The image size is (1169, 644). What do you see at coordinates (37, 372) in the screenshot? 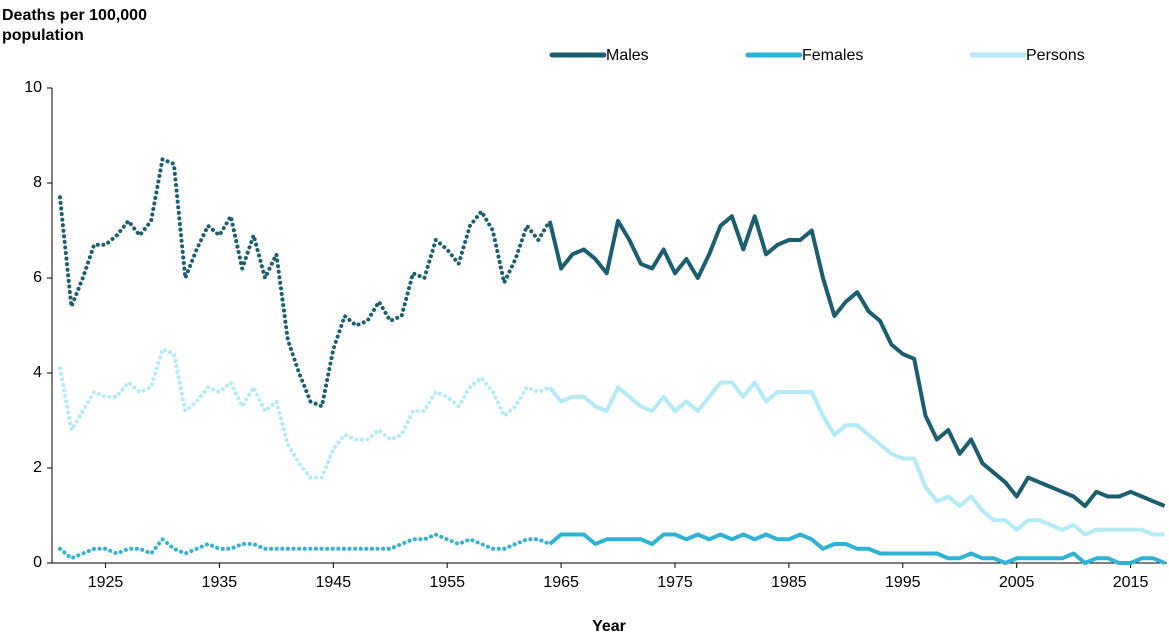
I see `y-tick-label: 4` at bounding box center [37, 372].